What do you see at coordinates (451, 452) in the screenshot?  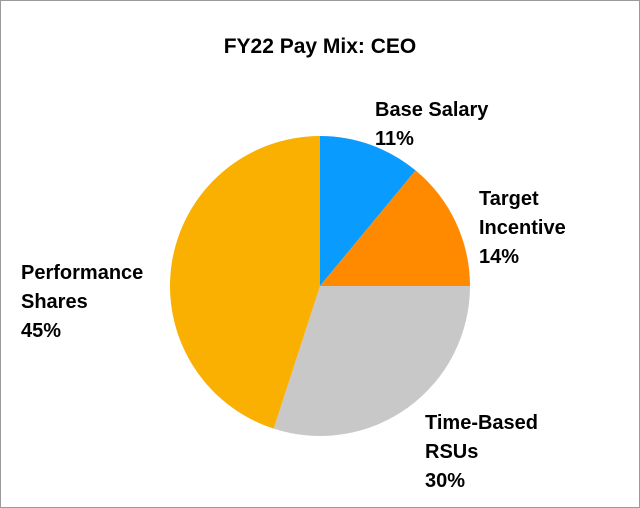 I see `slice-name-label: RSUs` at bounding box center [451, 452].